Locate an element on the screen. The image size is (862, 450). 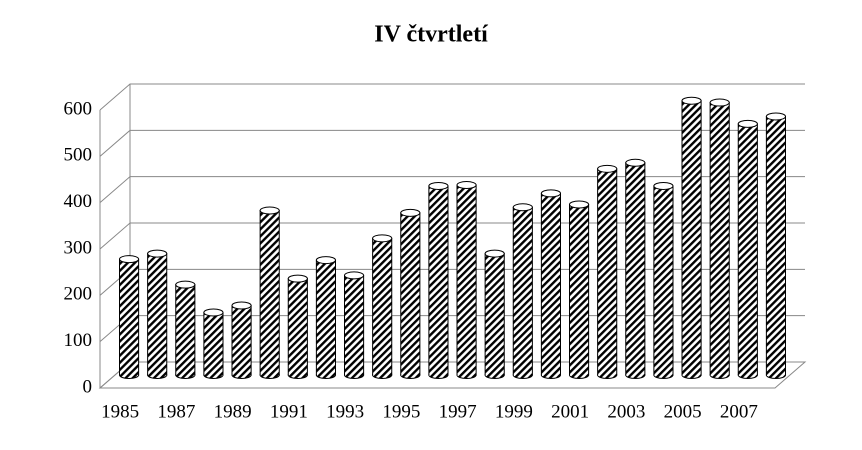
y-tick-label: 300 is located at coordinates (78, 247).